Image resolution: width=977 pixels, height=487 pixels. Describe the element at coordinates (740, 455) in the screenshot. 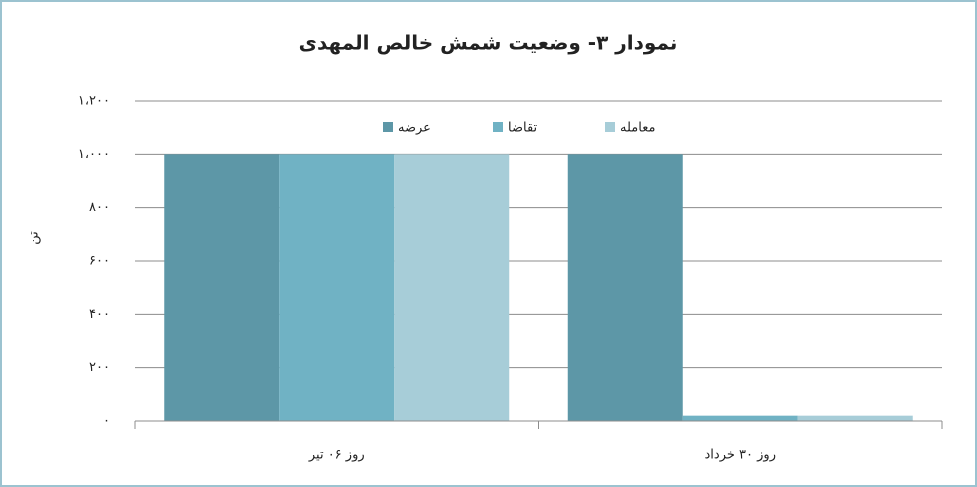

I see `x-tick-label: روز ۳۰ خرداد` at that location.